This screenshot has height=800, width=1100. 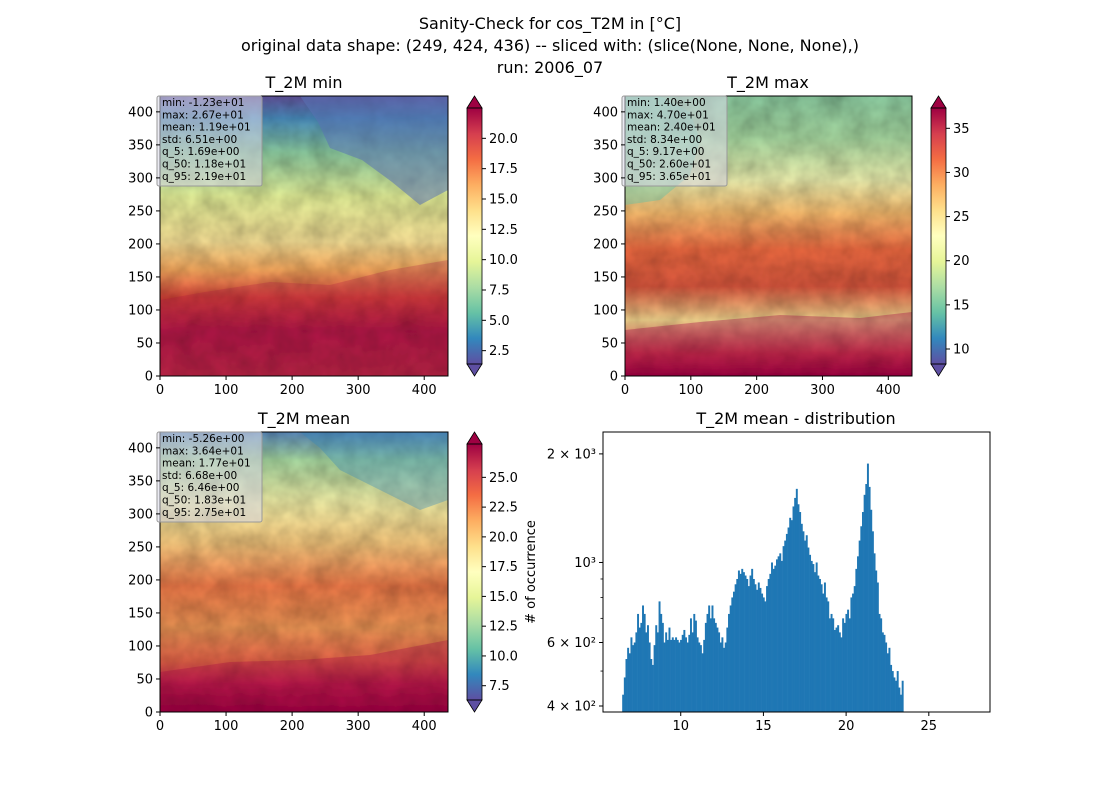 What do you see at coordinates (303, 83) in the screenshot?
I see `panel-title: T_2M min` at bounding box center [303, 83].